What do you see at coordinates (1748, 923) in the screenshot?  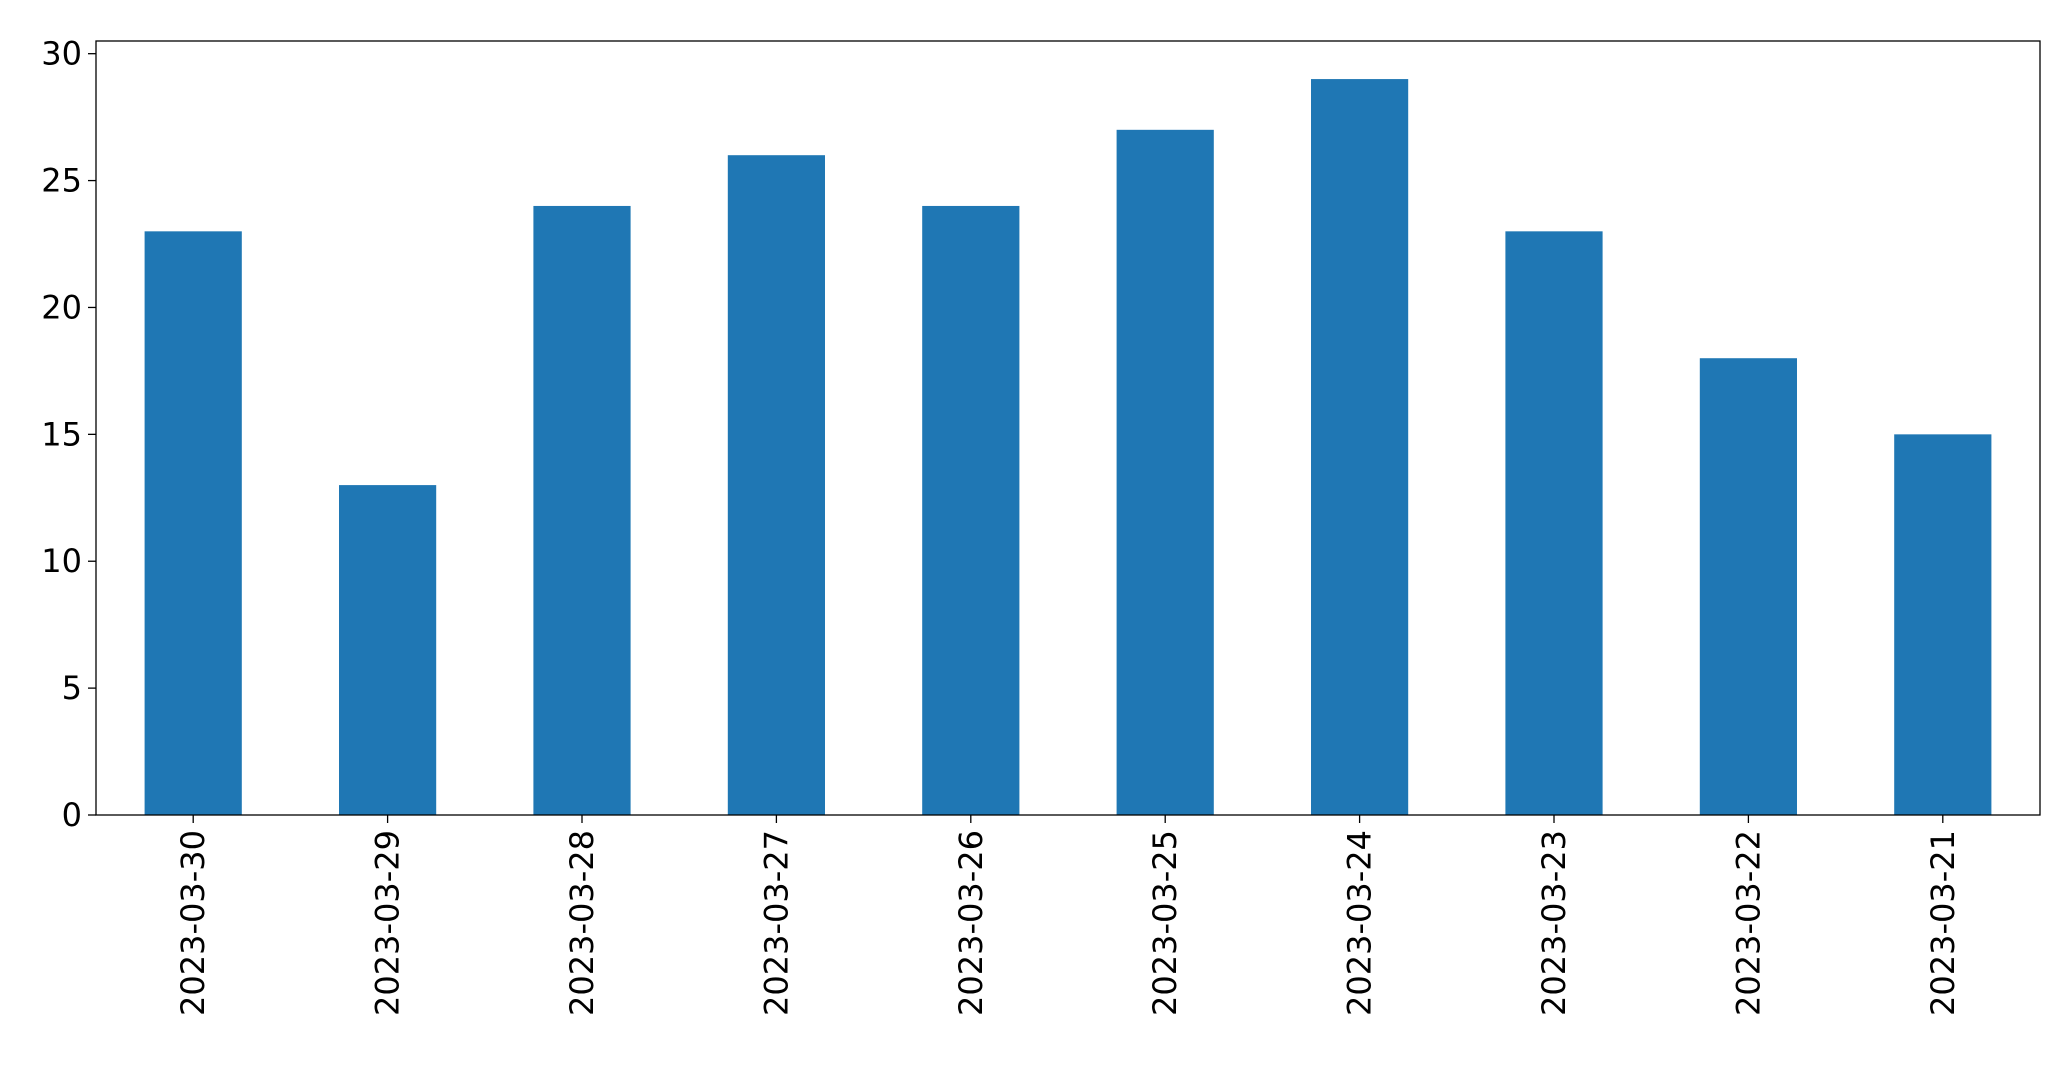 I see `x-tick-label-2023-03-22: 2023-03-22` at bounding box center [1748, 923].